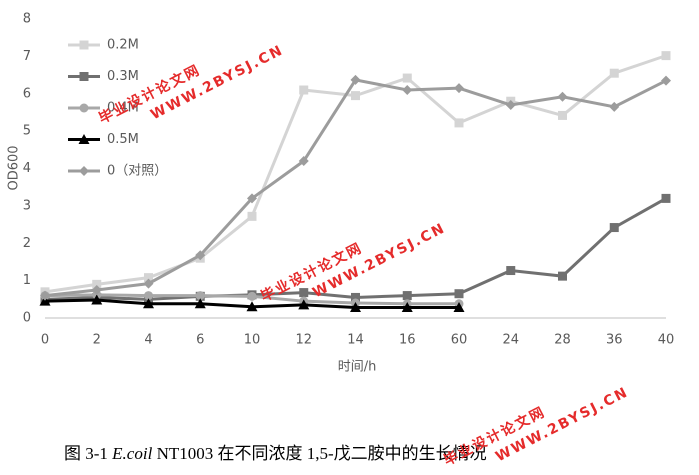 The width and height of the screenshot is (699, 475). Describe the element at coordinates (27, 318) in the screenshot. I see `y-tick-label: 0` at that location.